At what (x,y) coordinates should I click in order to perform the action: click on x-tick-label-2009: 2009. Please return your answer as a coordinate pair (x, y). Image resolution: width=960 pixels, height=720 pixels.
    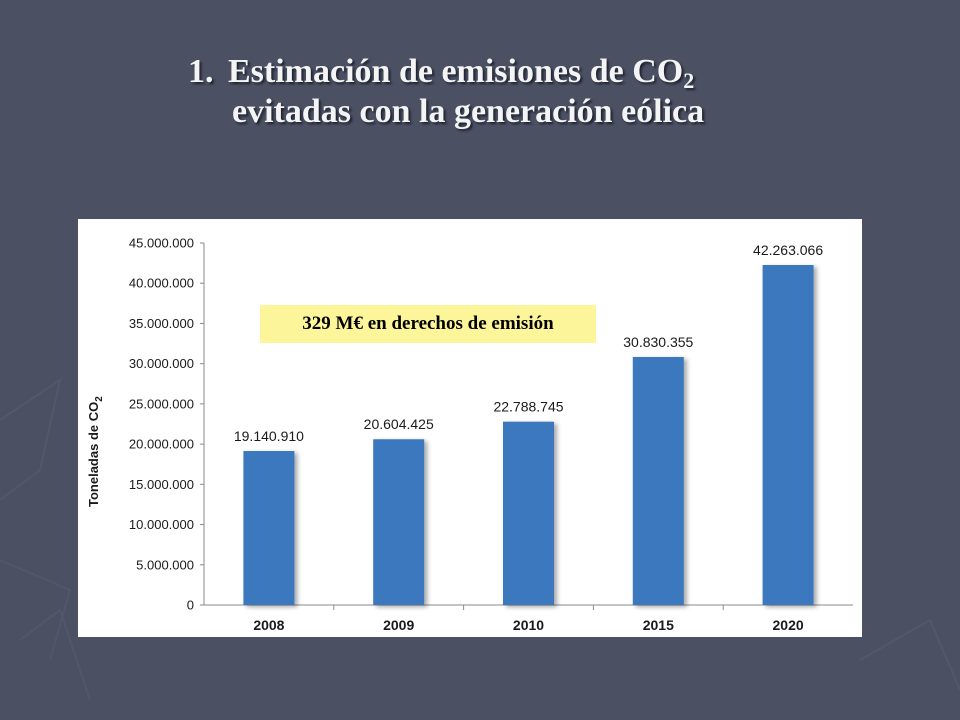
    Looking at the image, I should click on (398, 625).